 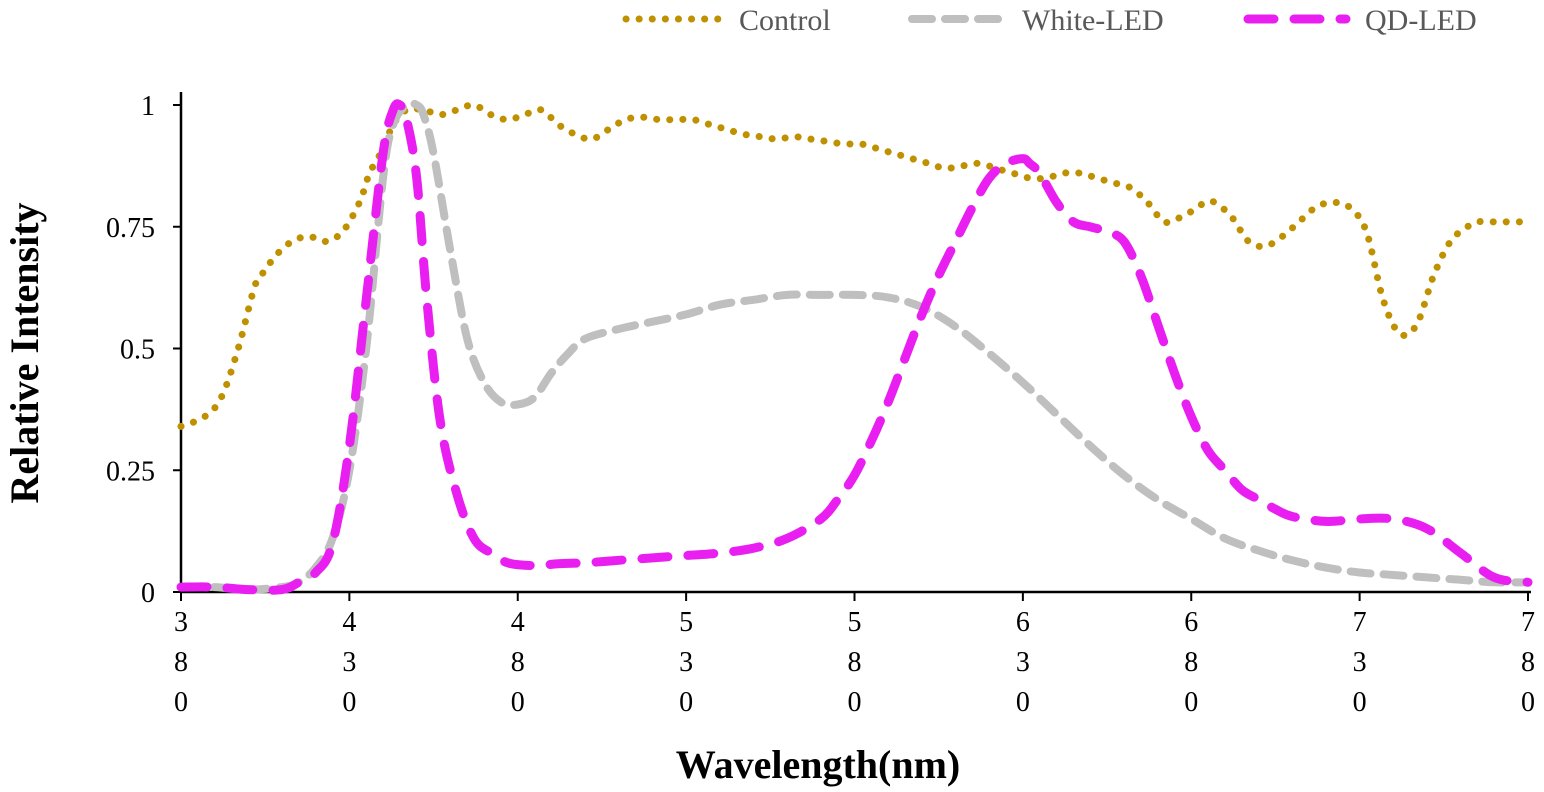 I want to click on y-tick-label: 0, so click(x=148, y=593).